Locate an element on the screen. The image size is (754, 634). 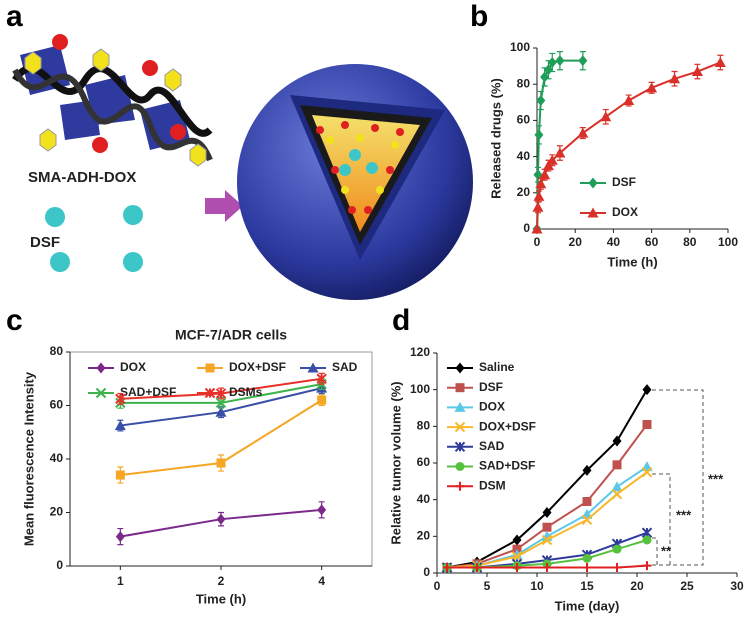
panel-label: d is located at coordinates (401, 320).